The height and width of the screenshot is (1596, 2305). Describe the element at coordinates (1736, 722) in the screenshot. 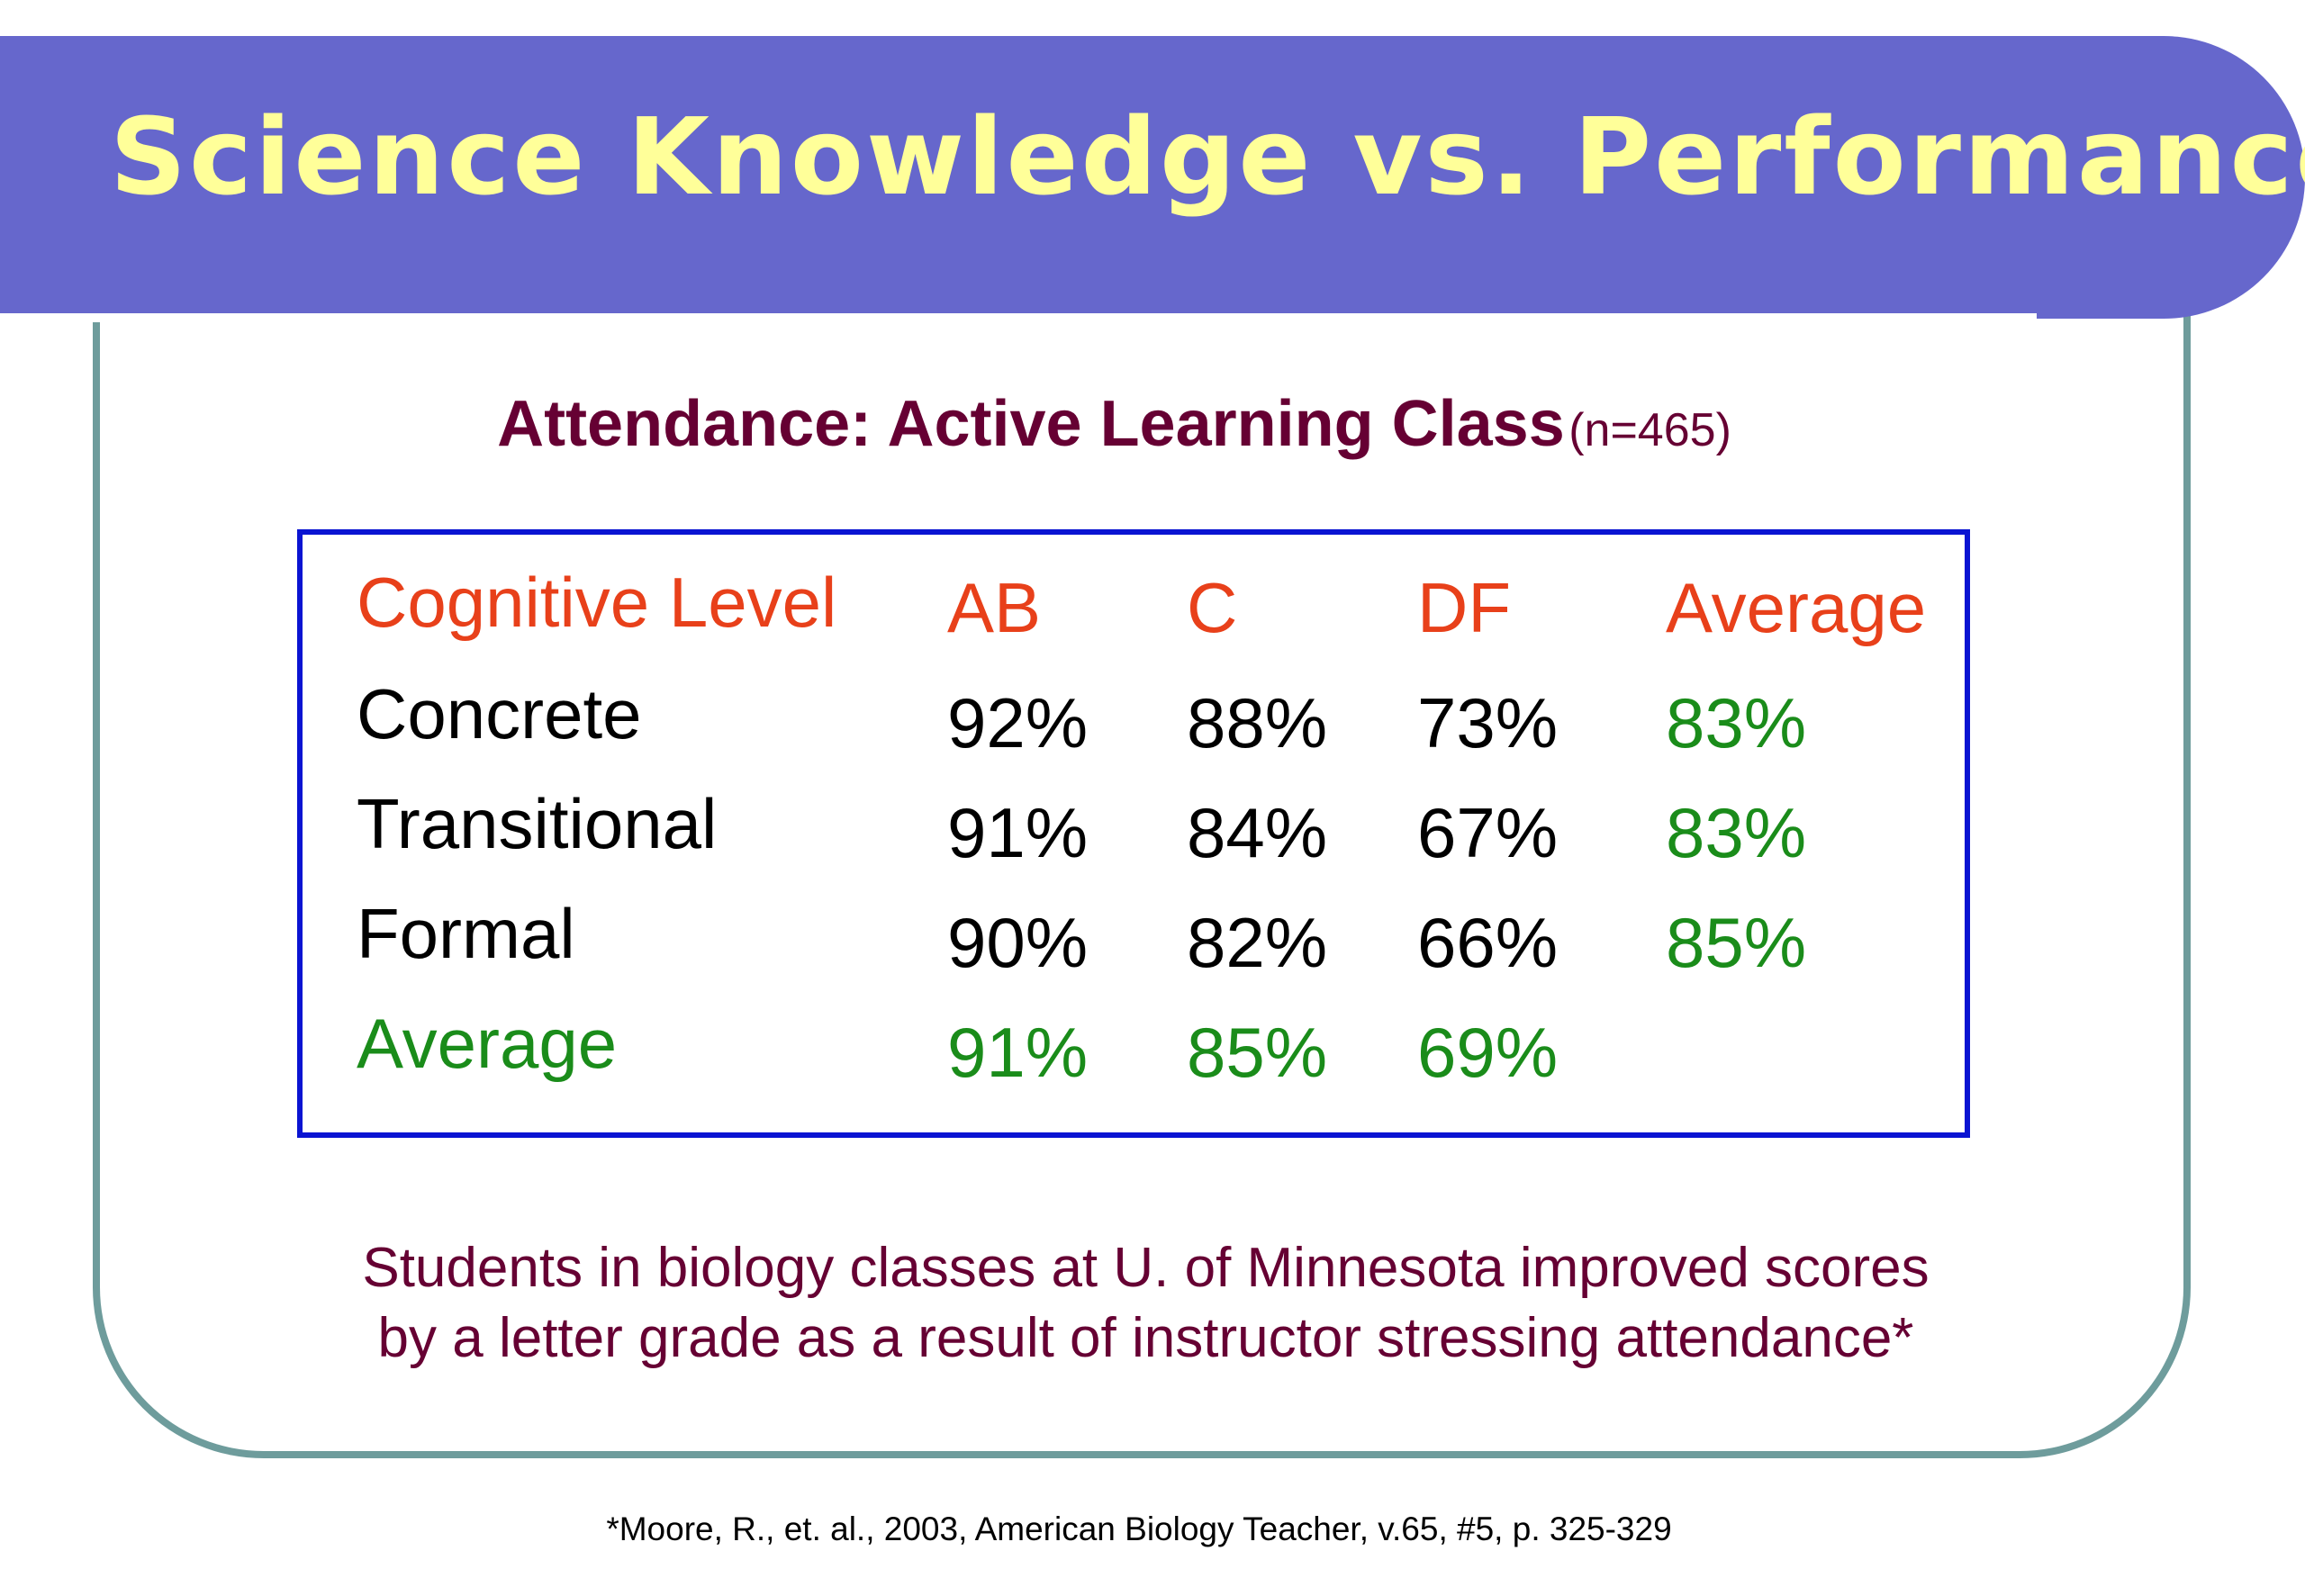

I see `cell-concrete-average: 83%` at that location.